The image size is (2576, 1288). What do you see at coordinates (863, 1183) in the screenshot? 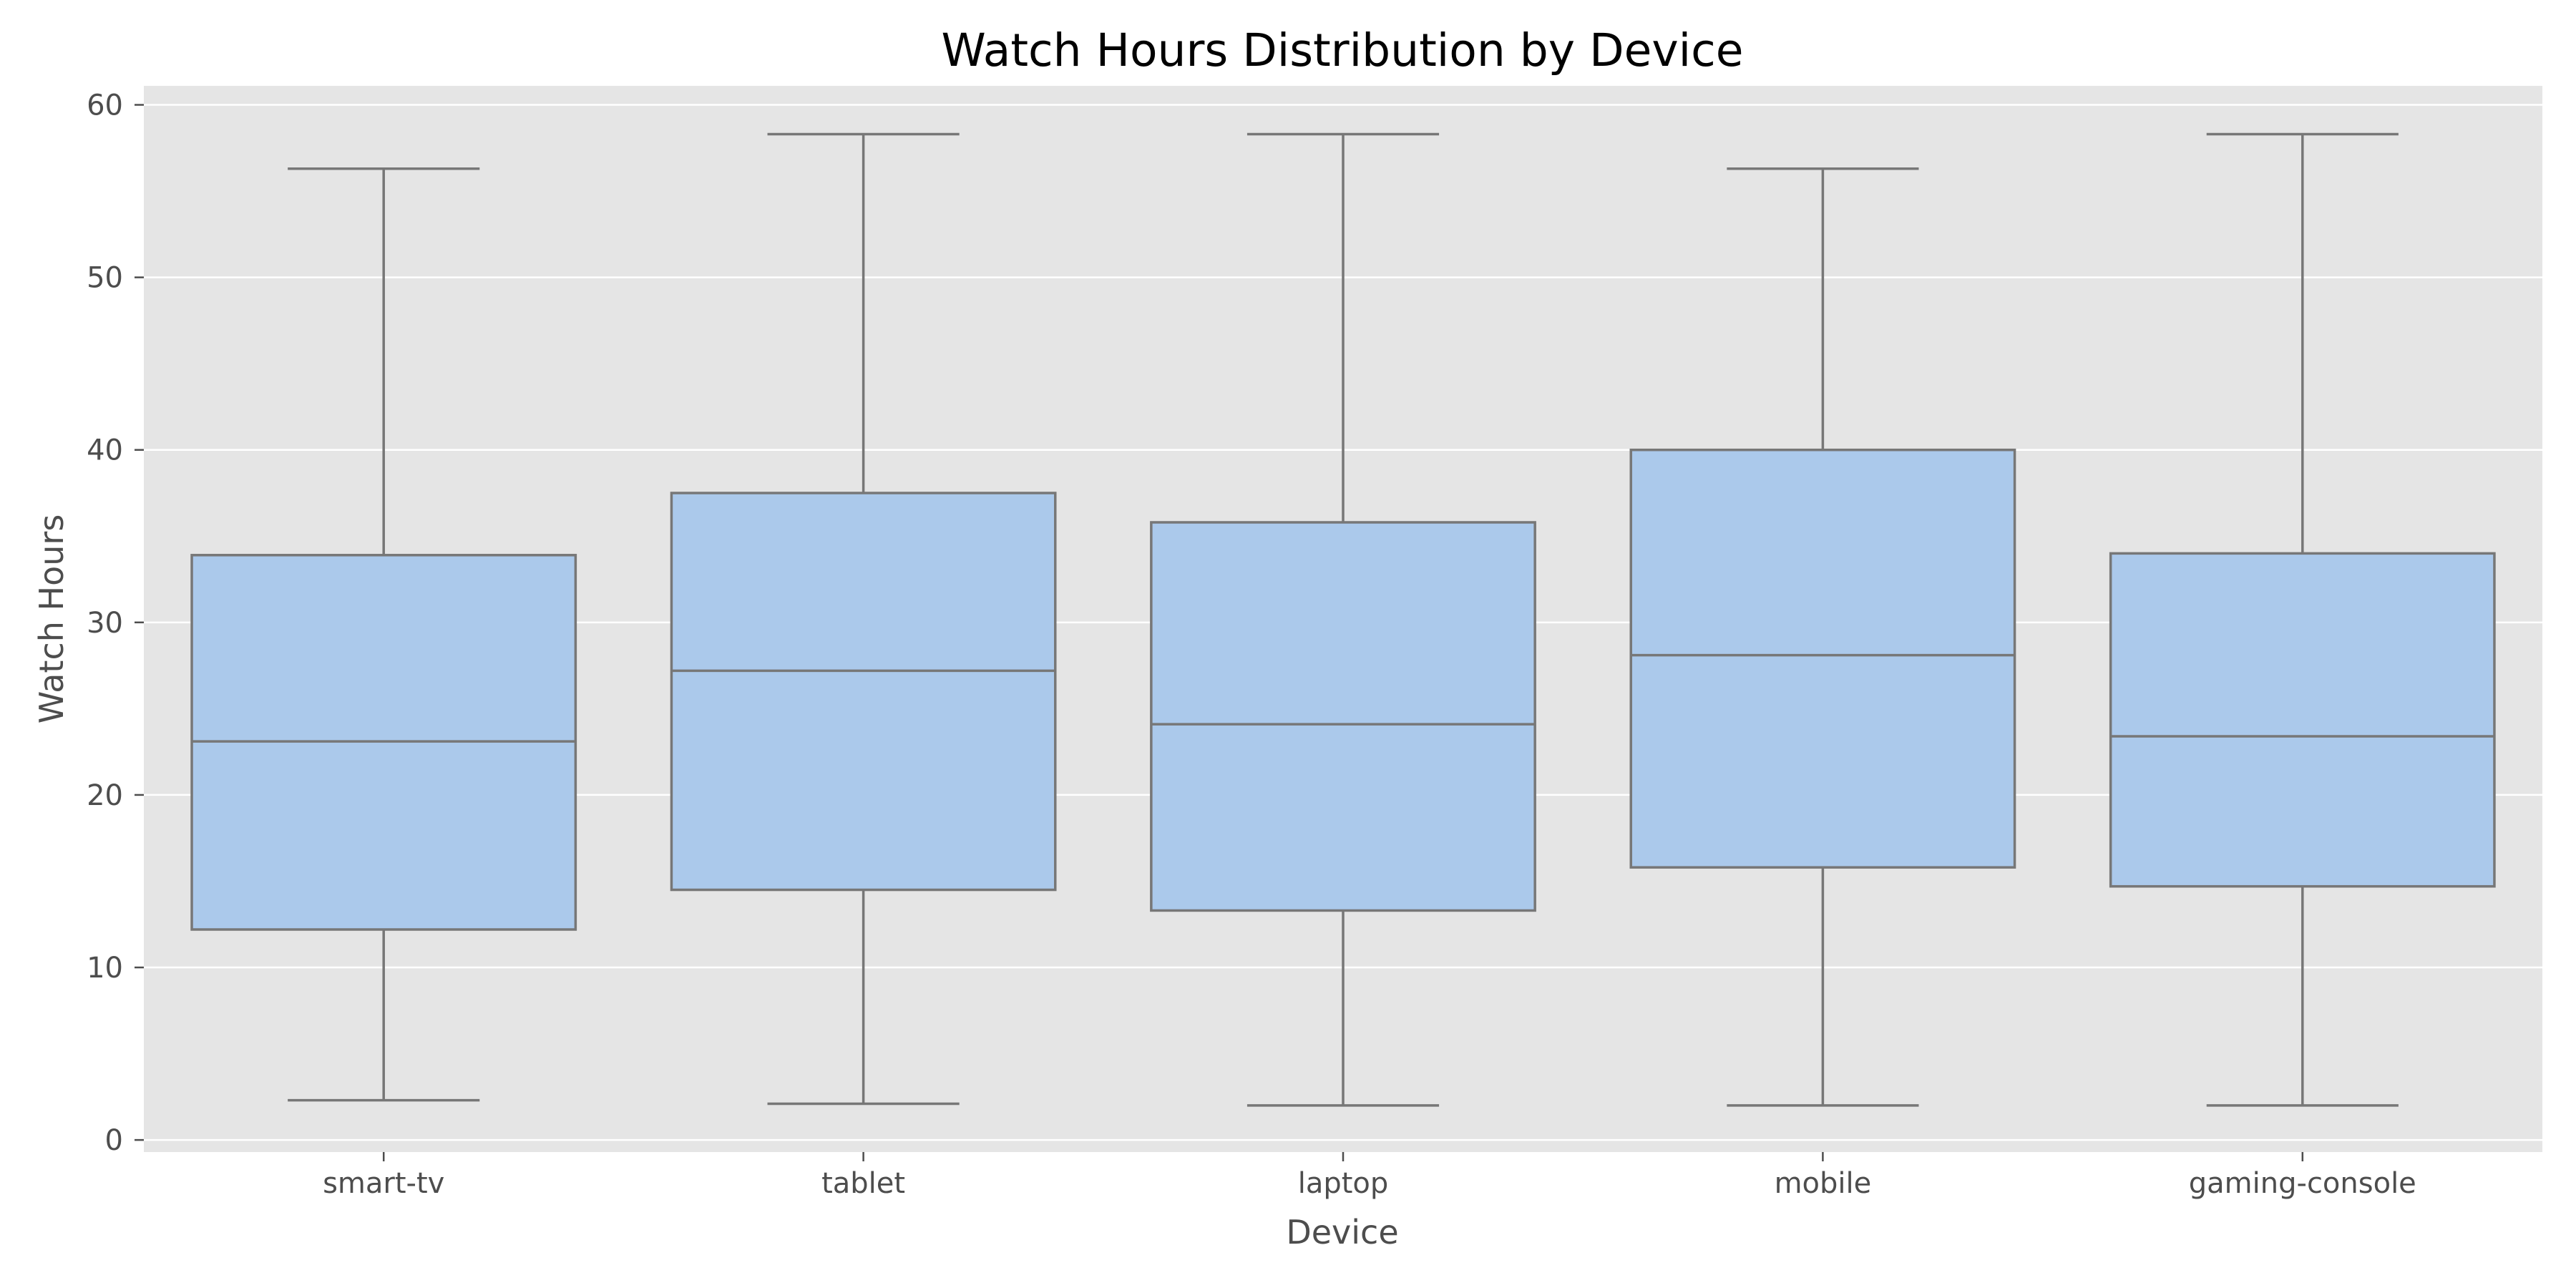
I see `x-tick-label: tablet` at bounding box center [863, 1183].